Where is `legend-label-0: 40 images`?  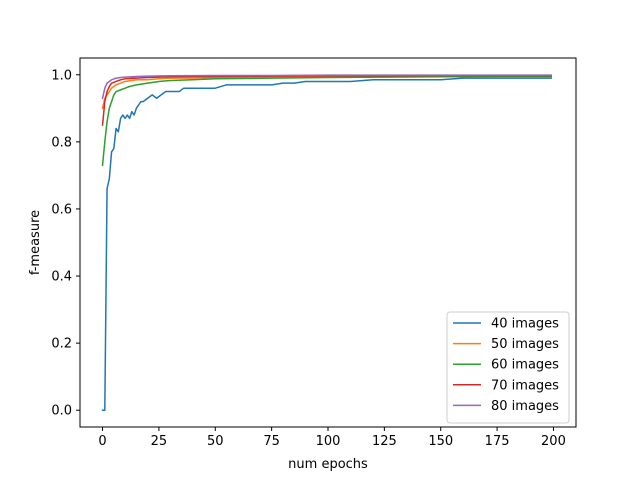 legend-label-0: 40 images is located at coordinates (525, 324).